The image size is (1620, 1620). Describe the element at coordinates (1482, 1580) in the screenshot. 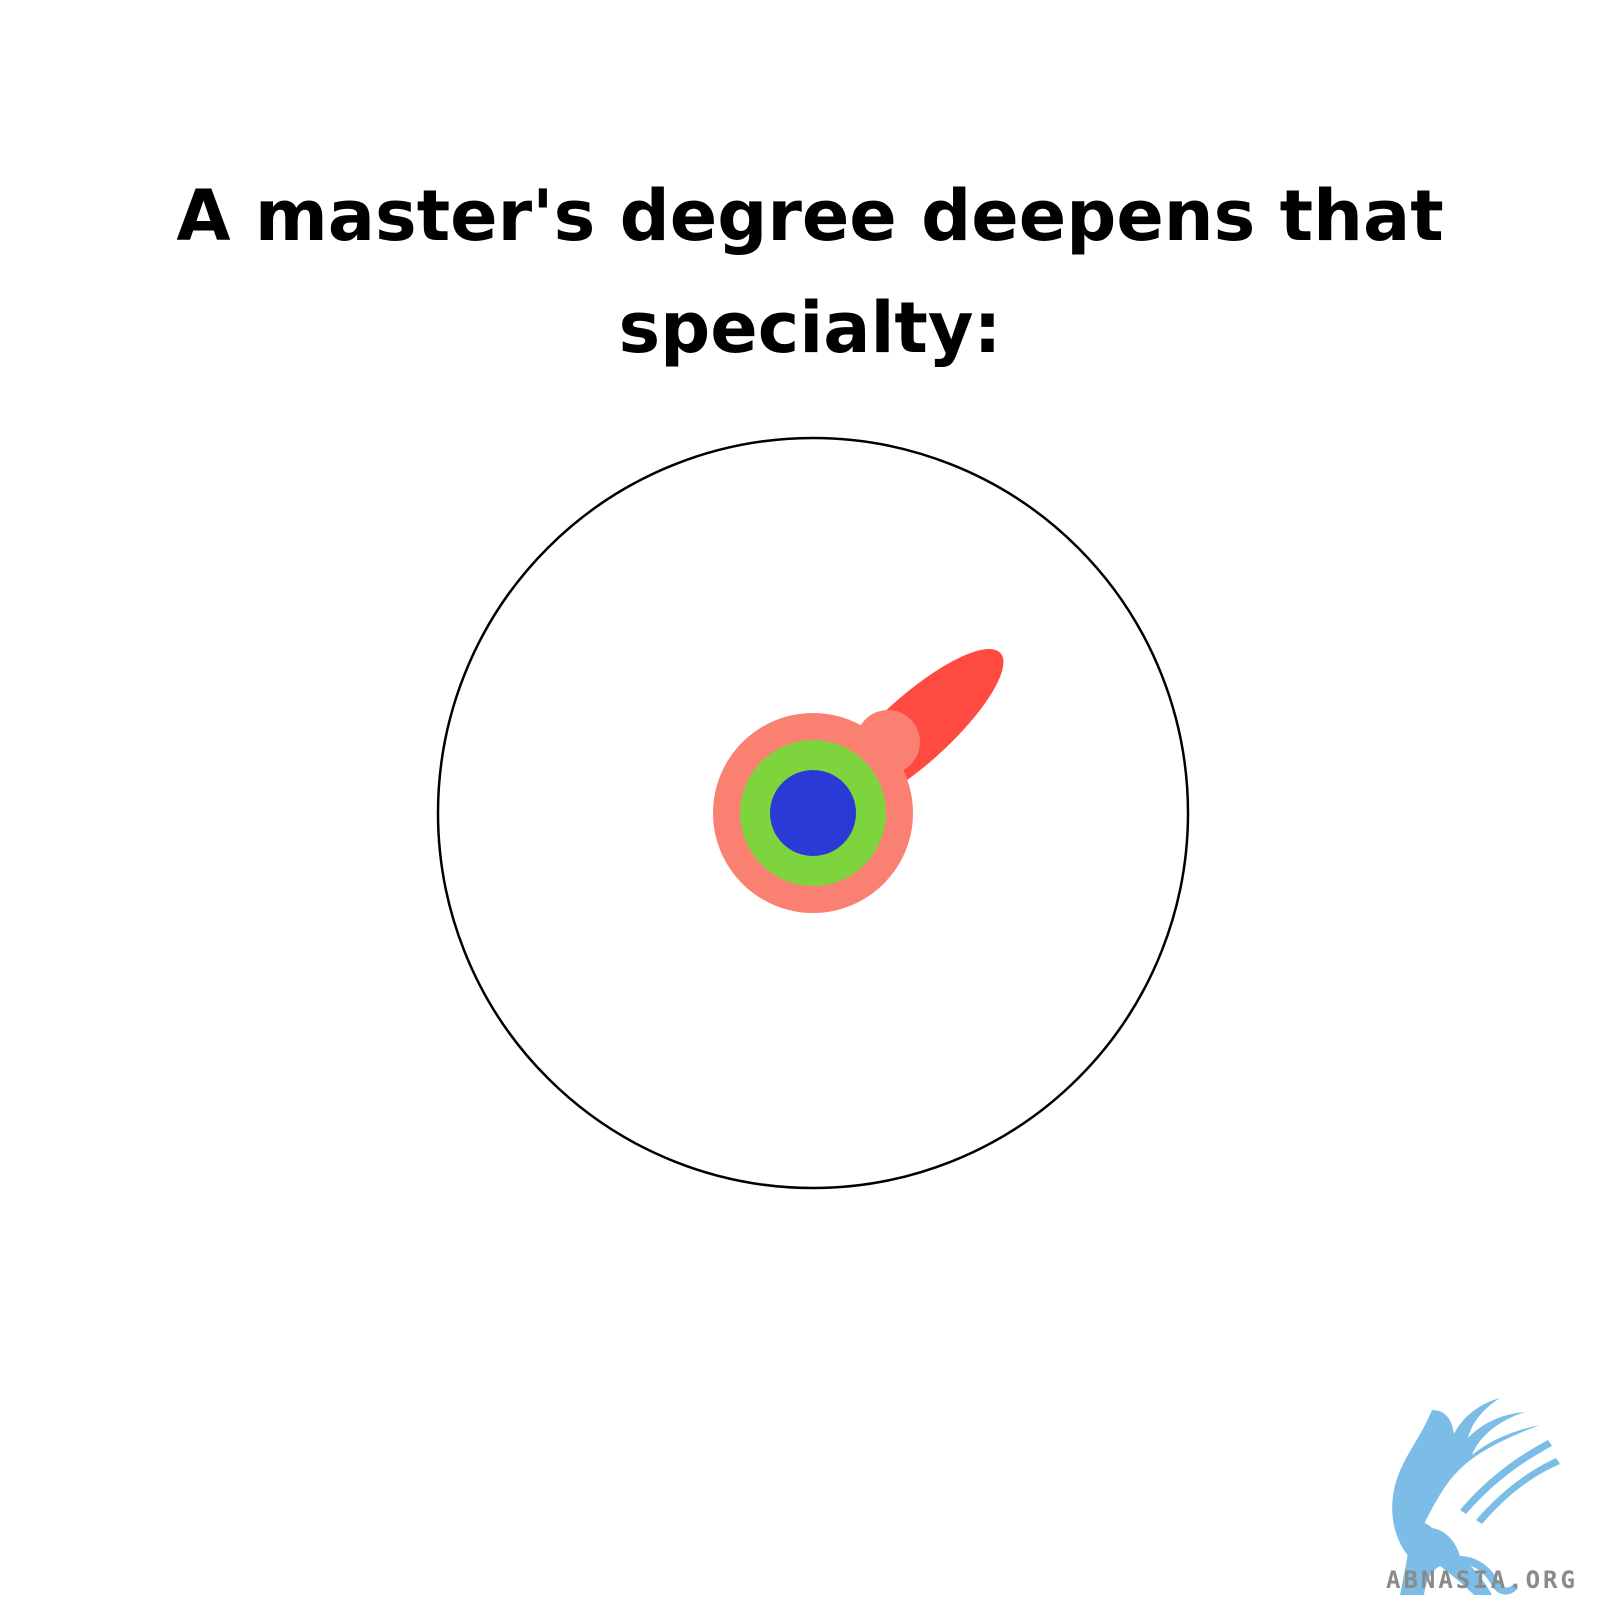

I see `logo-text: ABNASIA.ORG` at that location.